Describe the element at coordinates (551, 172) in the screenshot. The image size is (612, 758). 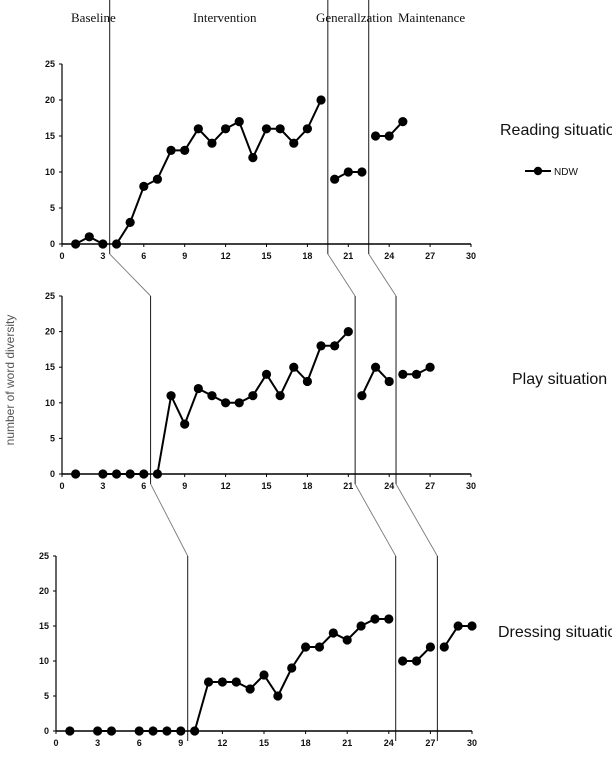
I see `legend: NDW` at that location.